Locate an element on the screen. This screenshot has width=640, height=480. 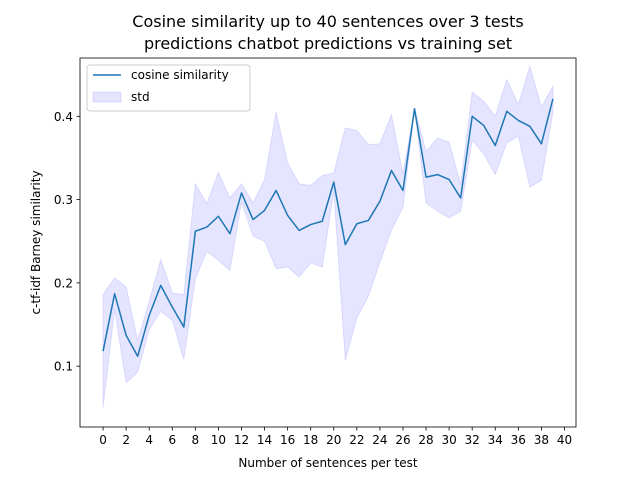
x-tick-label: 14 is located at coordinates (264, 440).